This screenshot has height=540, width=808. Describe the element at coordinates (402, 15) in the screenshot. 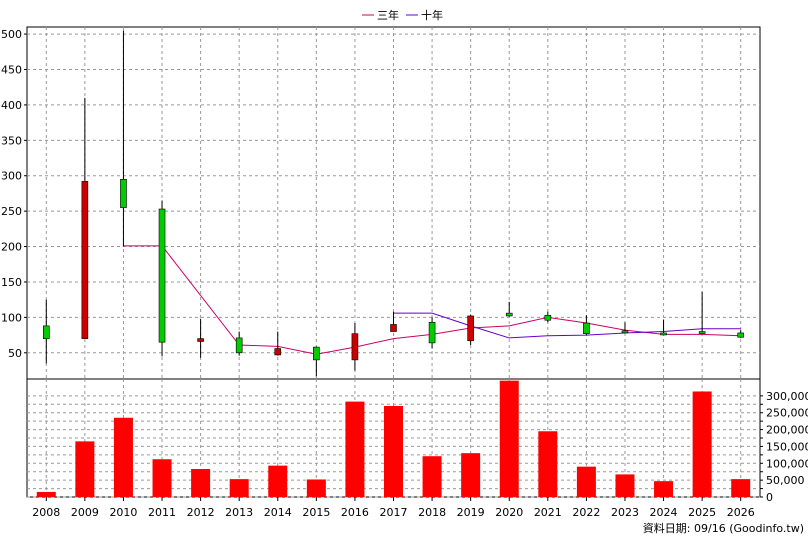

I see `legend: 三年 十年` at that location.